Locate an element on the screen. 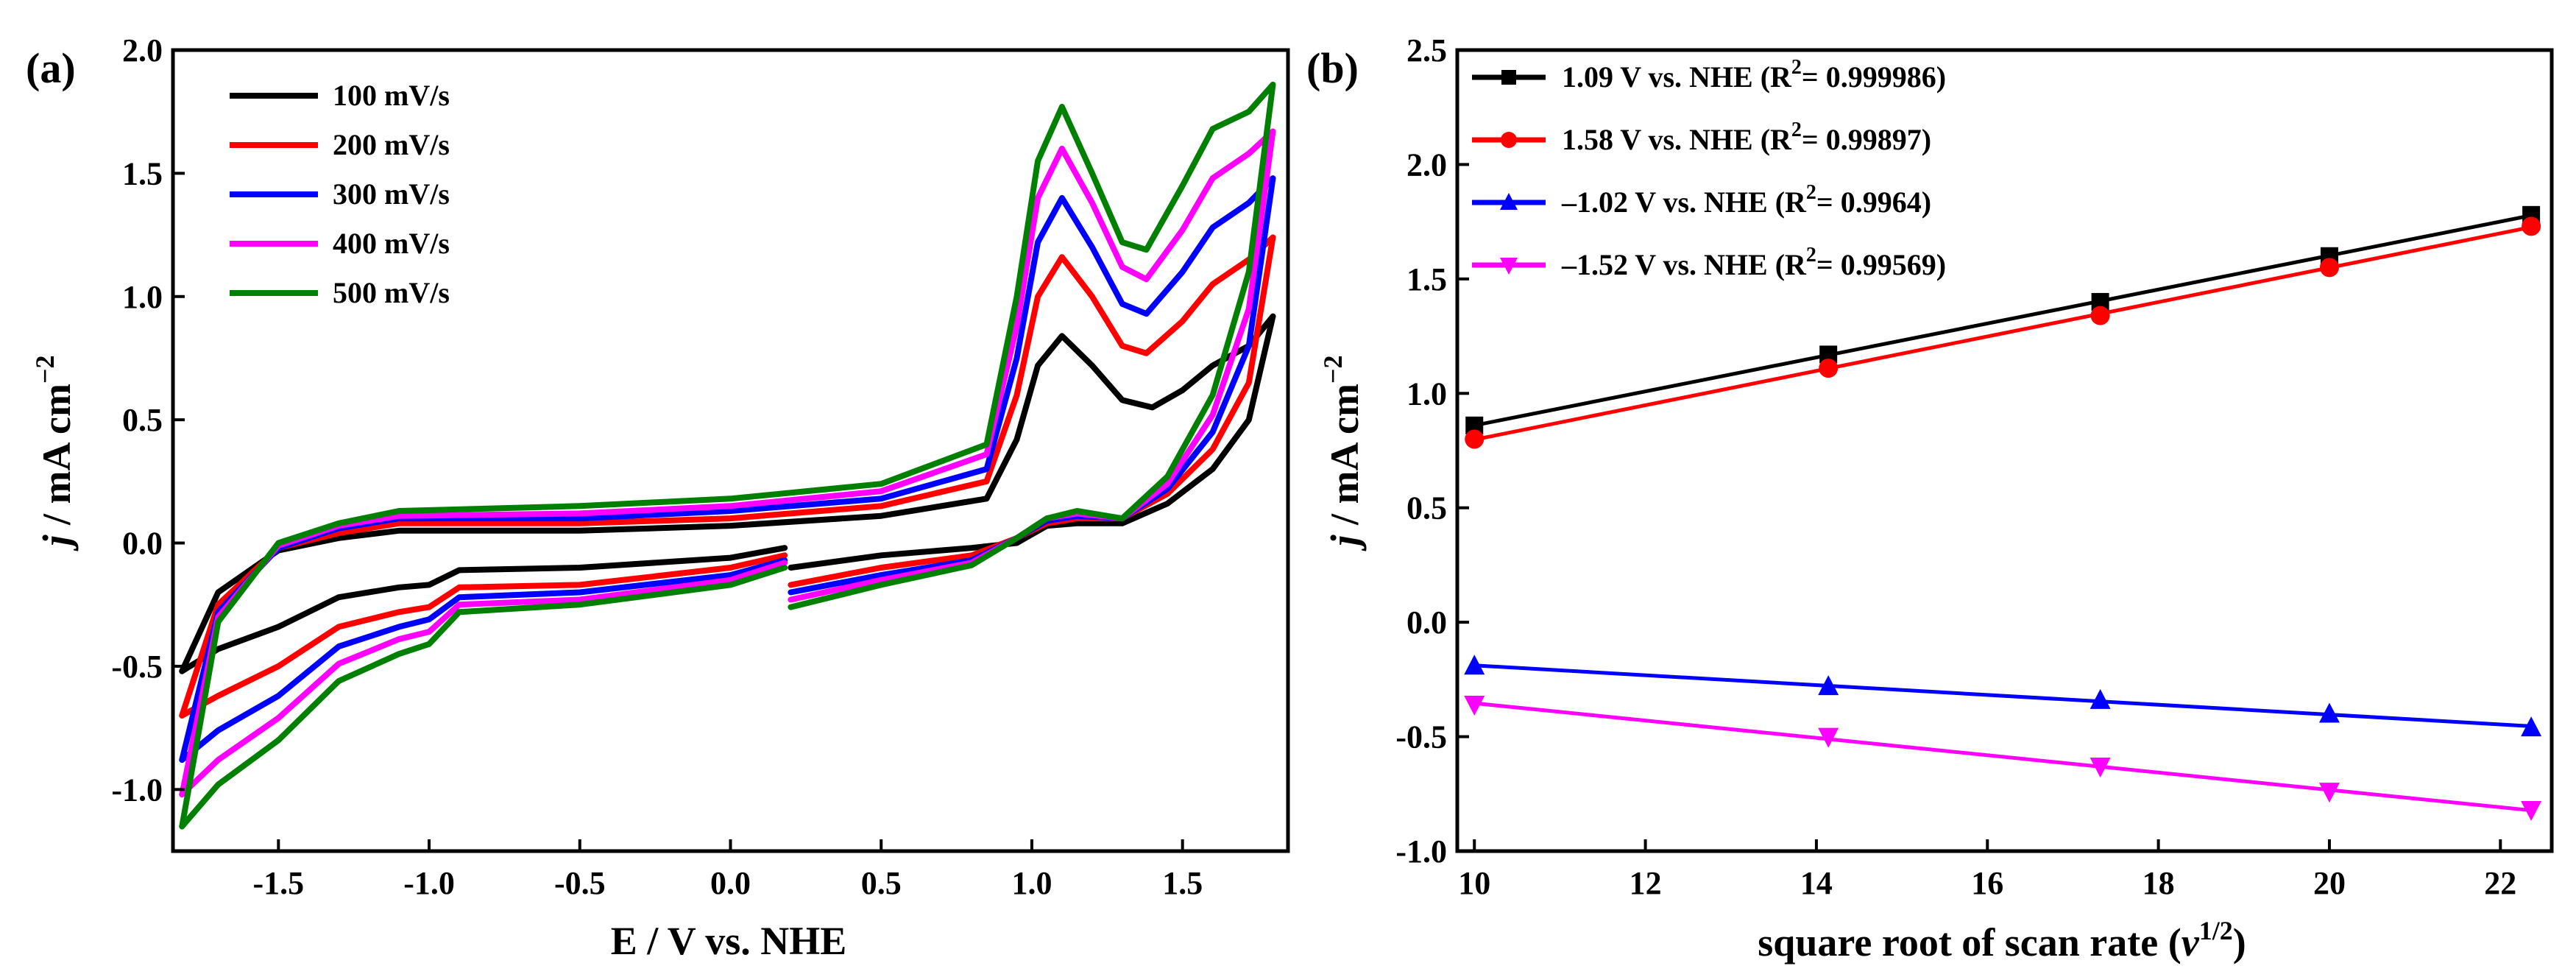 This screenshot has height=977, width=2576. panel-a-x-axis-title: E / V vs. NHE is located at coordinates (729, 941).